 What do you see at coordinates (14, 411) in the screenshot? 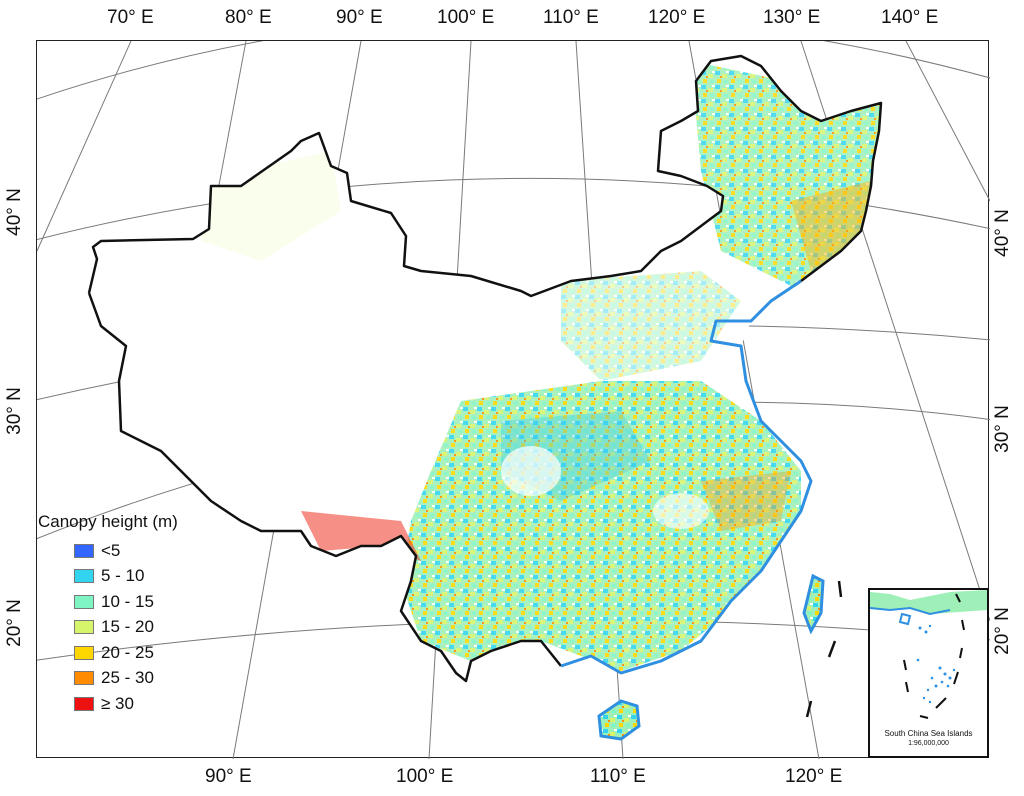
I see `left-lat-label-30: 30° N` at bounding box center [14, 411].